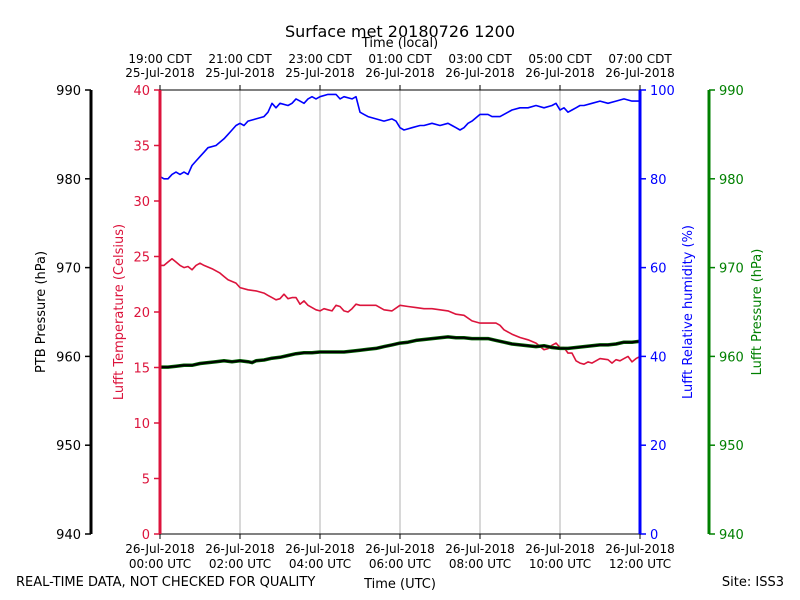 This screenshot has width=800, height=600. I want to click on humidity-axis-label: Lufft Relative humidity (%), so click(688, 312).